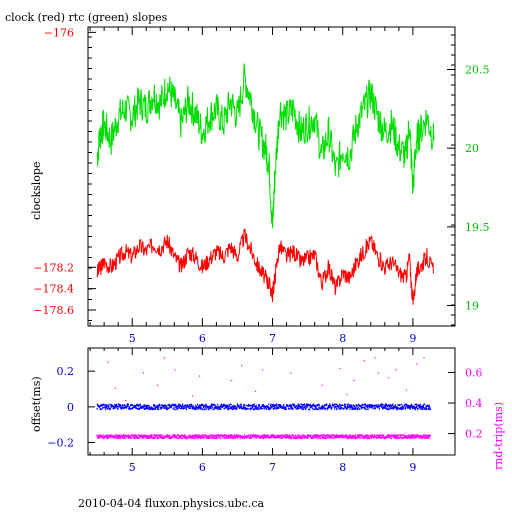  What do you see at coordinates (171, 503) in the screenshot?
I see `footer-label: 2010-04-04 fluxon.physics.ubc.ca` at bounding box center [171, 503].